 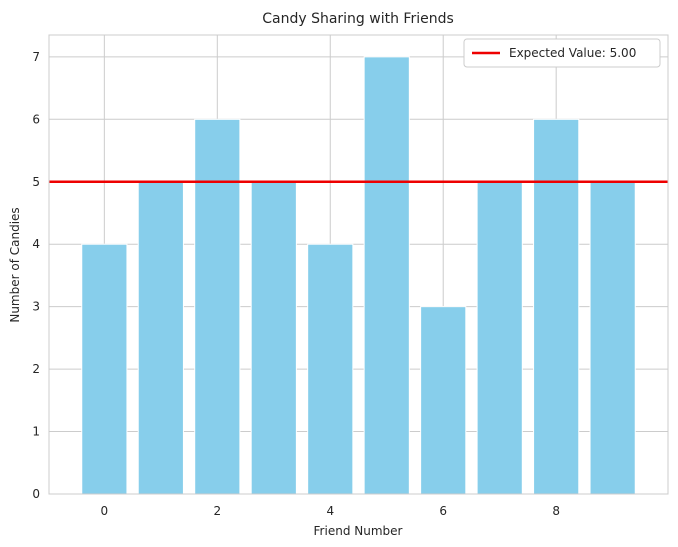 I want to click on legend-box, so click(x=562, y=53).